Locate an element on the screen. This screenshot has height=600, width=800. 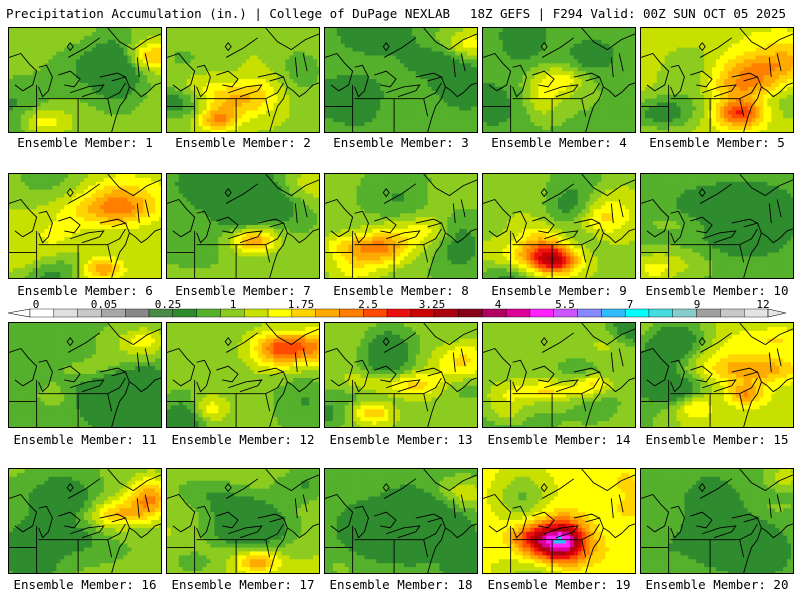
colorbar-tick-label: 9 is located at coordinates (697, 304).